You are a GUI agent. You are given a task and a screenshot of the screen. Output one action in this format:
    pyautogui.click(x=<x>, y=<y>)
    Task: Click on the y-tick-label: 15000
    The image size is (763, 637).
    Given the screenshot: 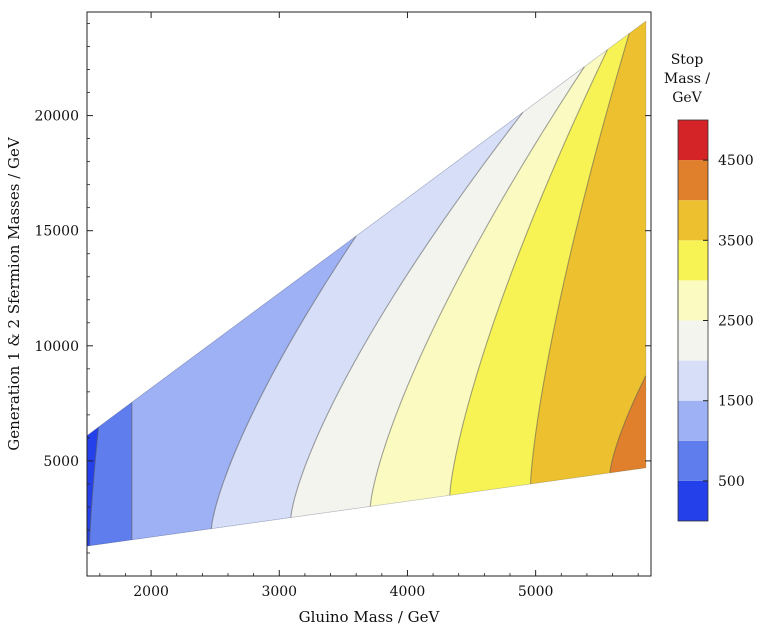 What is the action you would take?
    pyautogui.click(x=56, y=232)
    